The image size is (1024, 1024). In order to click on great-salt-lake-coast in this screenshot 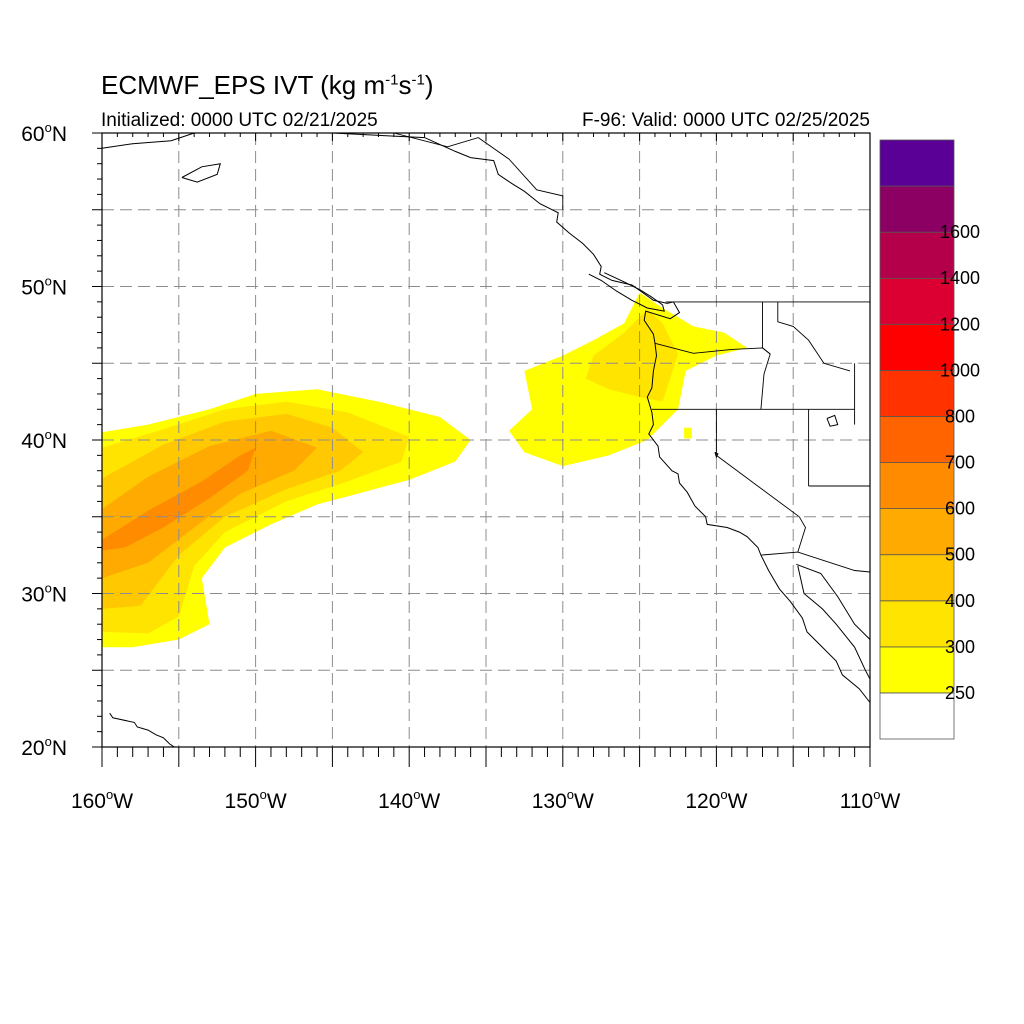, I will do `click(832, 420)`.